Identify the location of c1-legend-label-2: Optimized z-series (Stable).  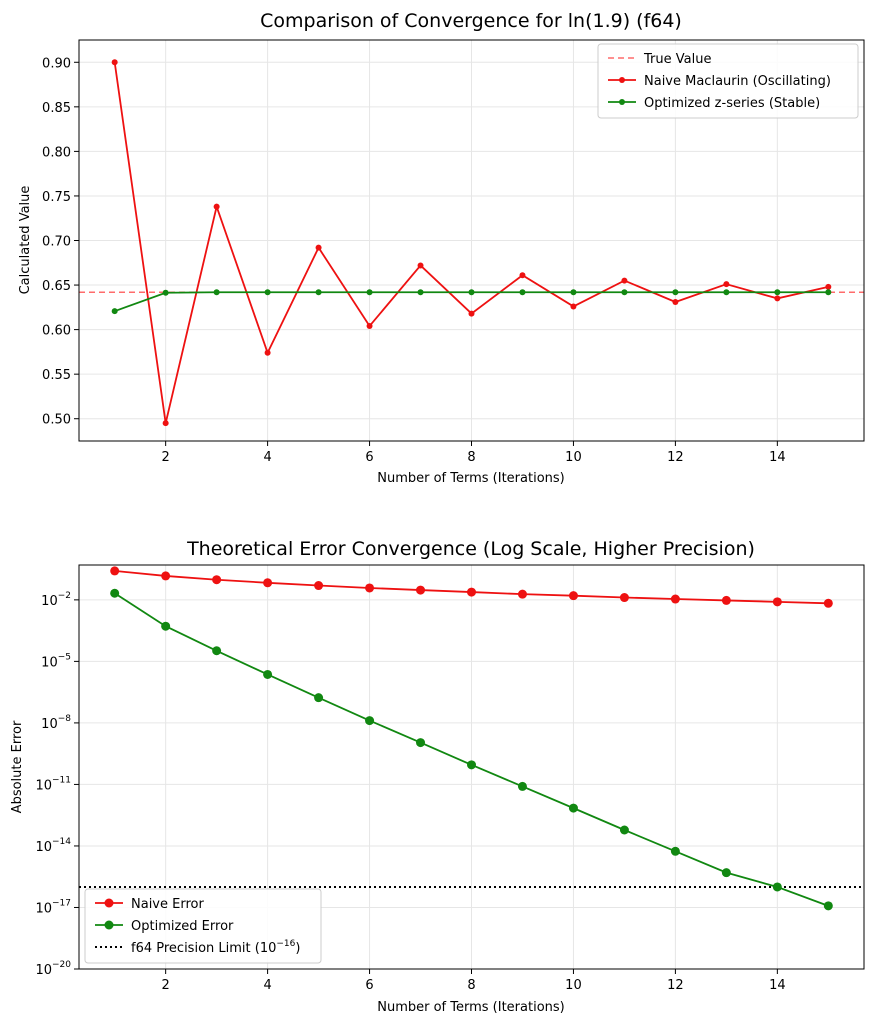
(732, 103).